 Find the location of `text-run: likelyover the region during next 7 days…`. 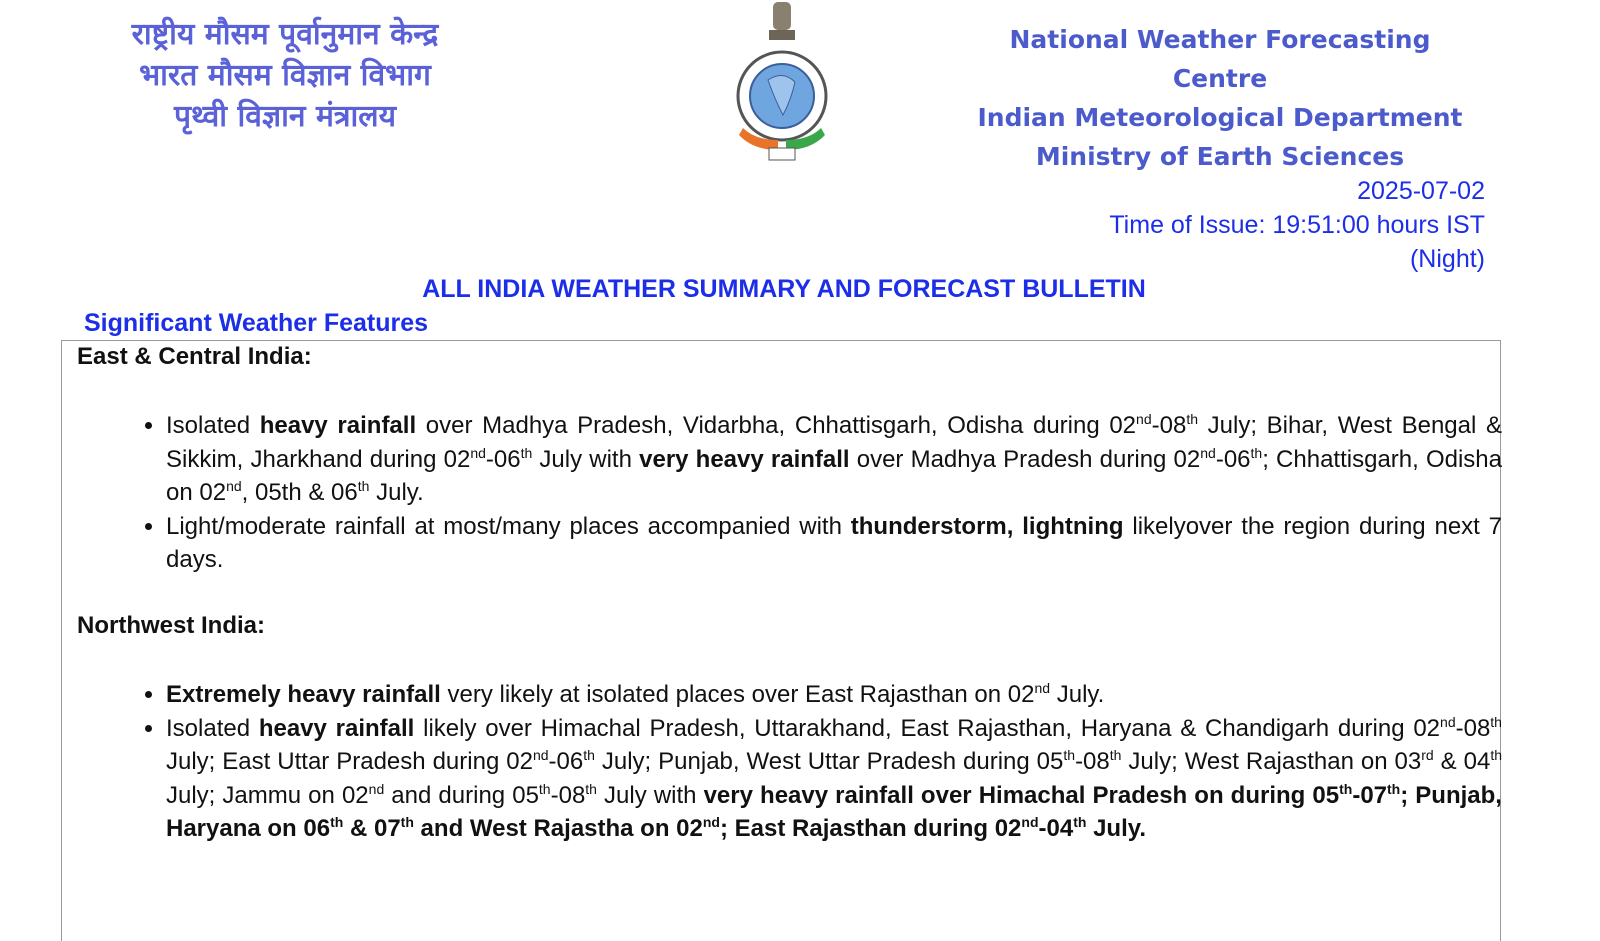

text-run: likelyover the region during next 7 days… is located at coordinates (834, 543).